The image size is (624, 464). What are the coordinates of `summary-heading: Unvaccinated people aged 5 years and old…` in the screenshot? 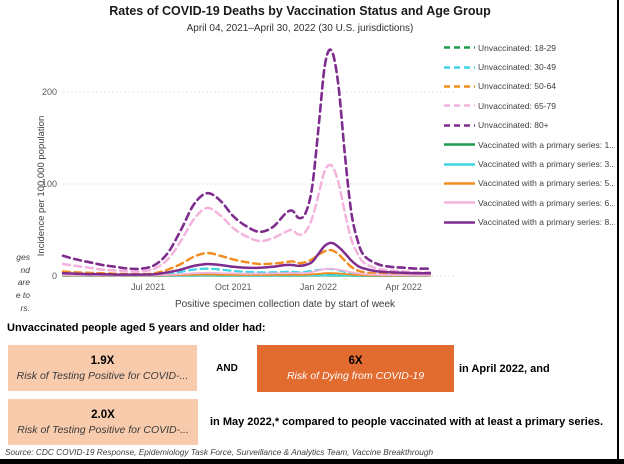 It's located at (136, 328).